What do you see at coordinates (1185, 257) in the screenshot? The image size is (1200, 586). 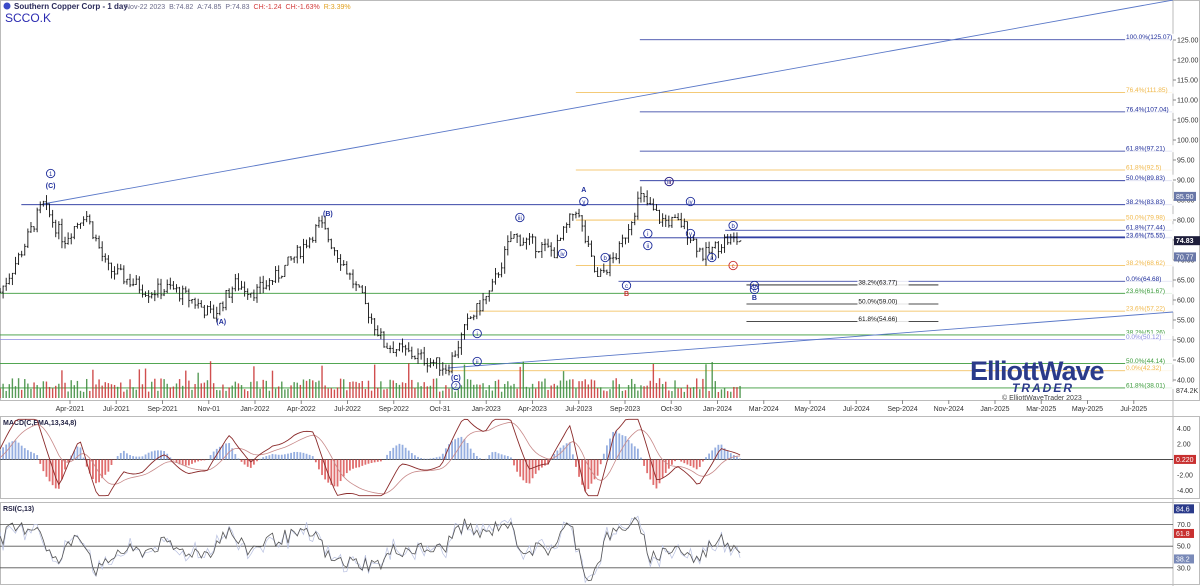 I see `price-marker-label: 70.77` at bounding box center [1185, 257].